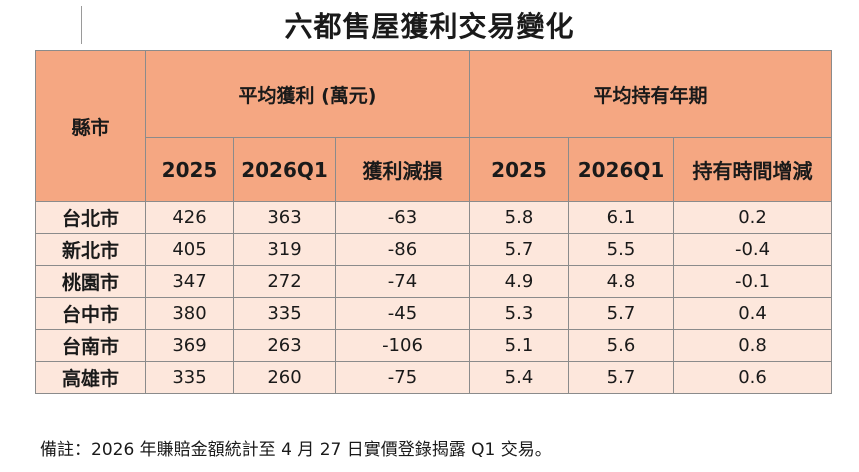  I want to click on profit-diff-cell: -63, so click(402, 217).